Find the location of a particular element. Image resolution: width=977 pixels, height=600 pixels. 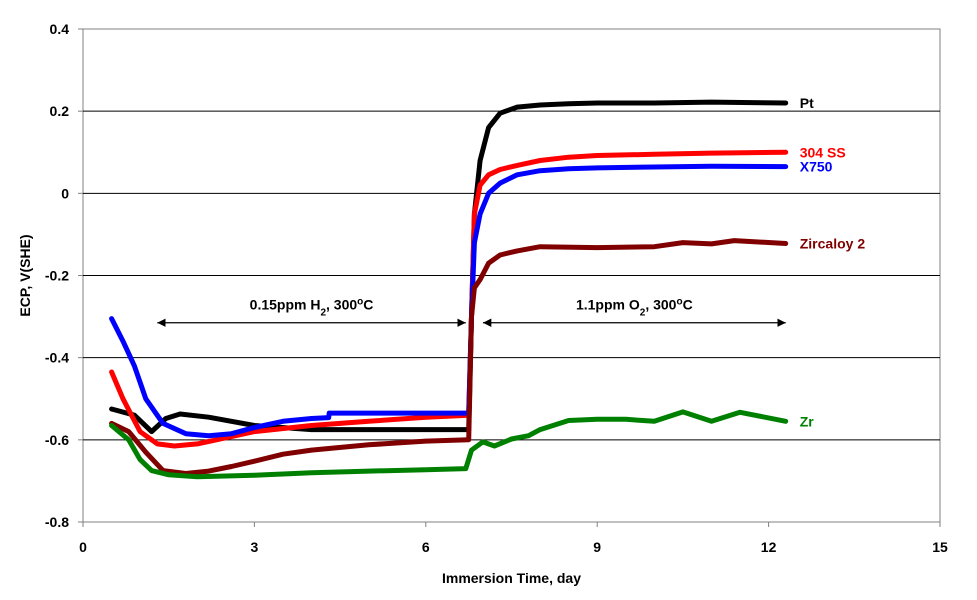

x-tick-label: 6 is located at coordinates (426, 547).